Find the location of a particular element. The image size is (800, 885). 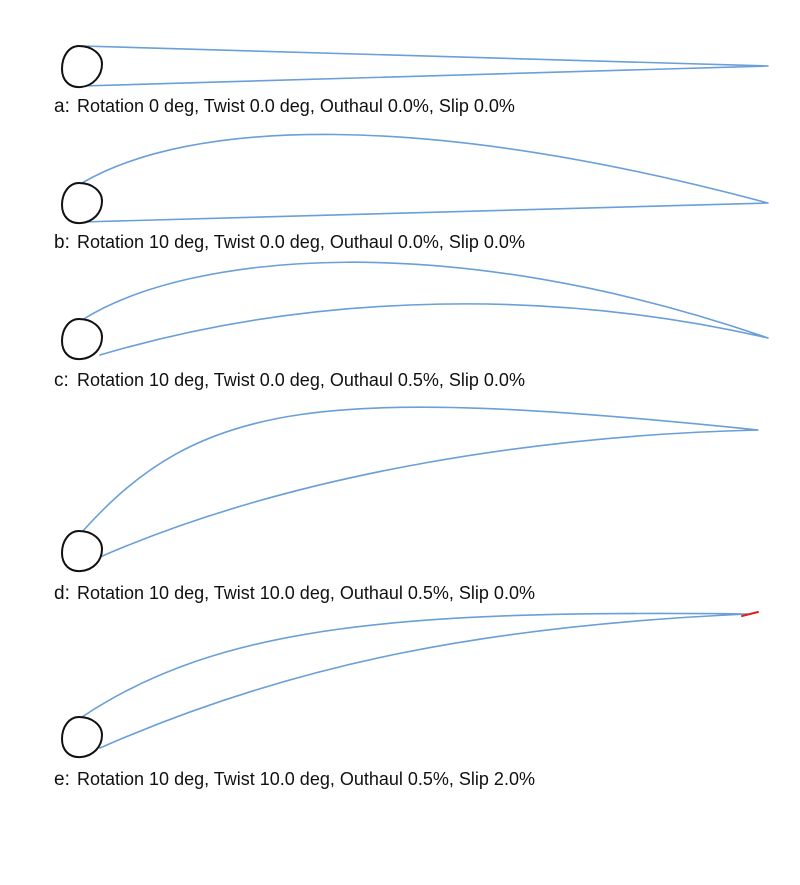

panel-prefix-b: b: is located at coordinates (62, 242).